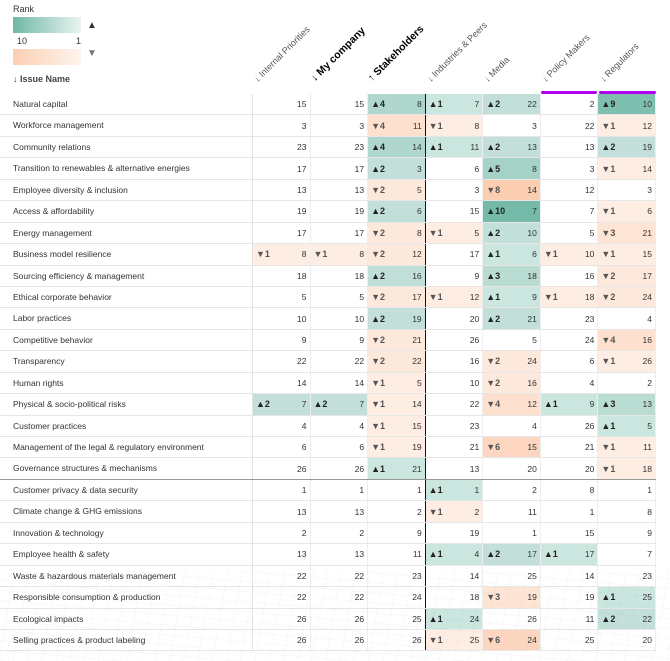 This screenshot has height=661, width=670. Describe the element at coordinates (455, 211) in the screenshot. I see `rank-cell: 15` at that location.